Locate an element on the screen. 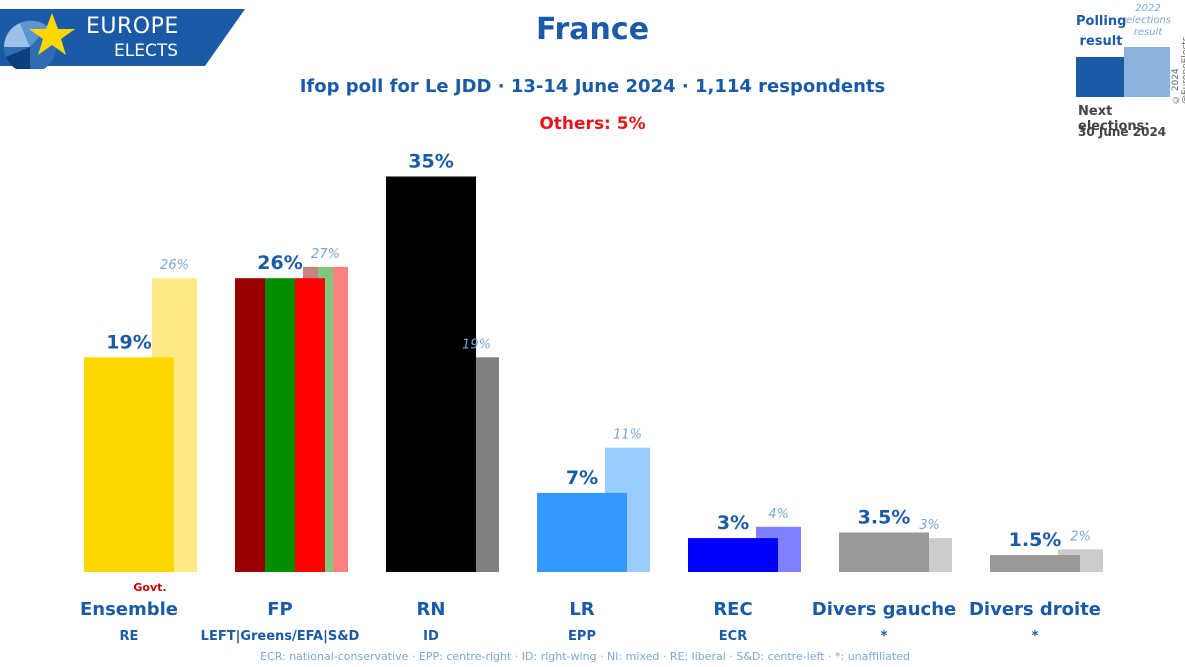  value-label-1: 26% is located at coordinates (279, 263).